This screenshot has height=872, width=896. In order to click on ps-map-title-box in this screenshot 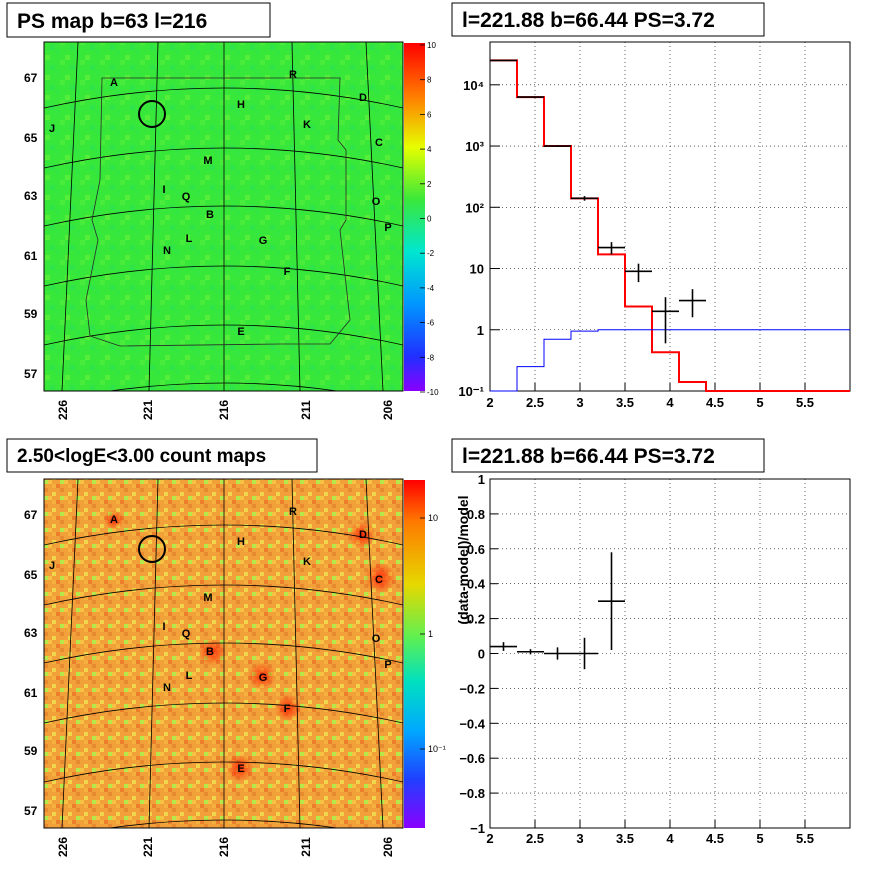, I will do `click(138, 20)`.